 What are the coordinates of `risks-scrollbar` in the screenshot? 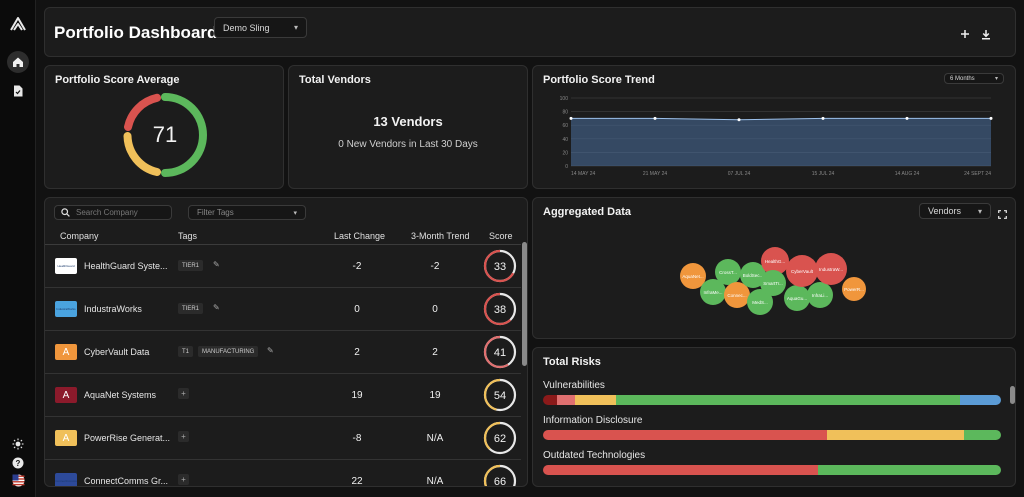 It's located at (1012, 395).